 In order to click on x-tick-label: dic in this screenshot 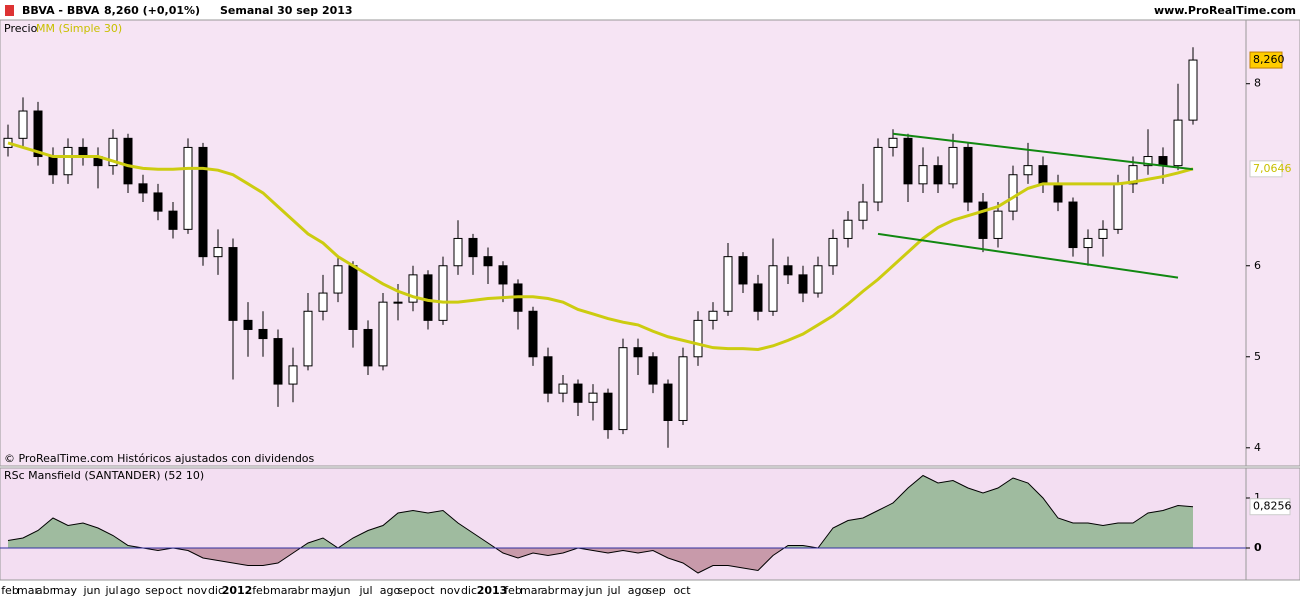, I will do `click(216, 590)`.